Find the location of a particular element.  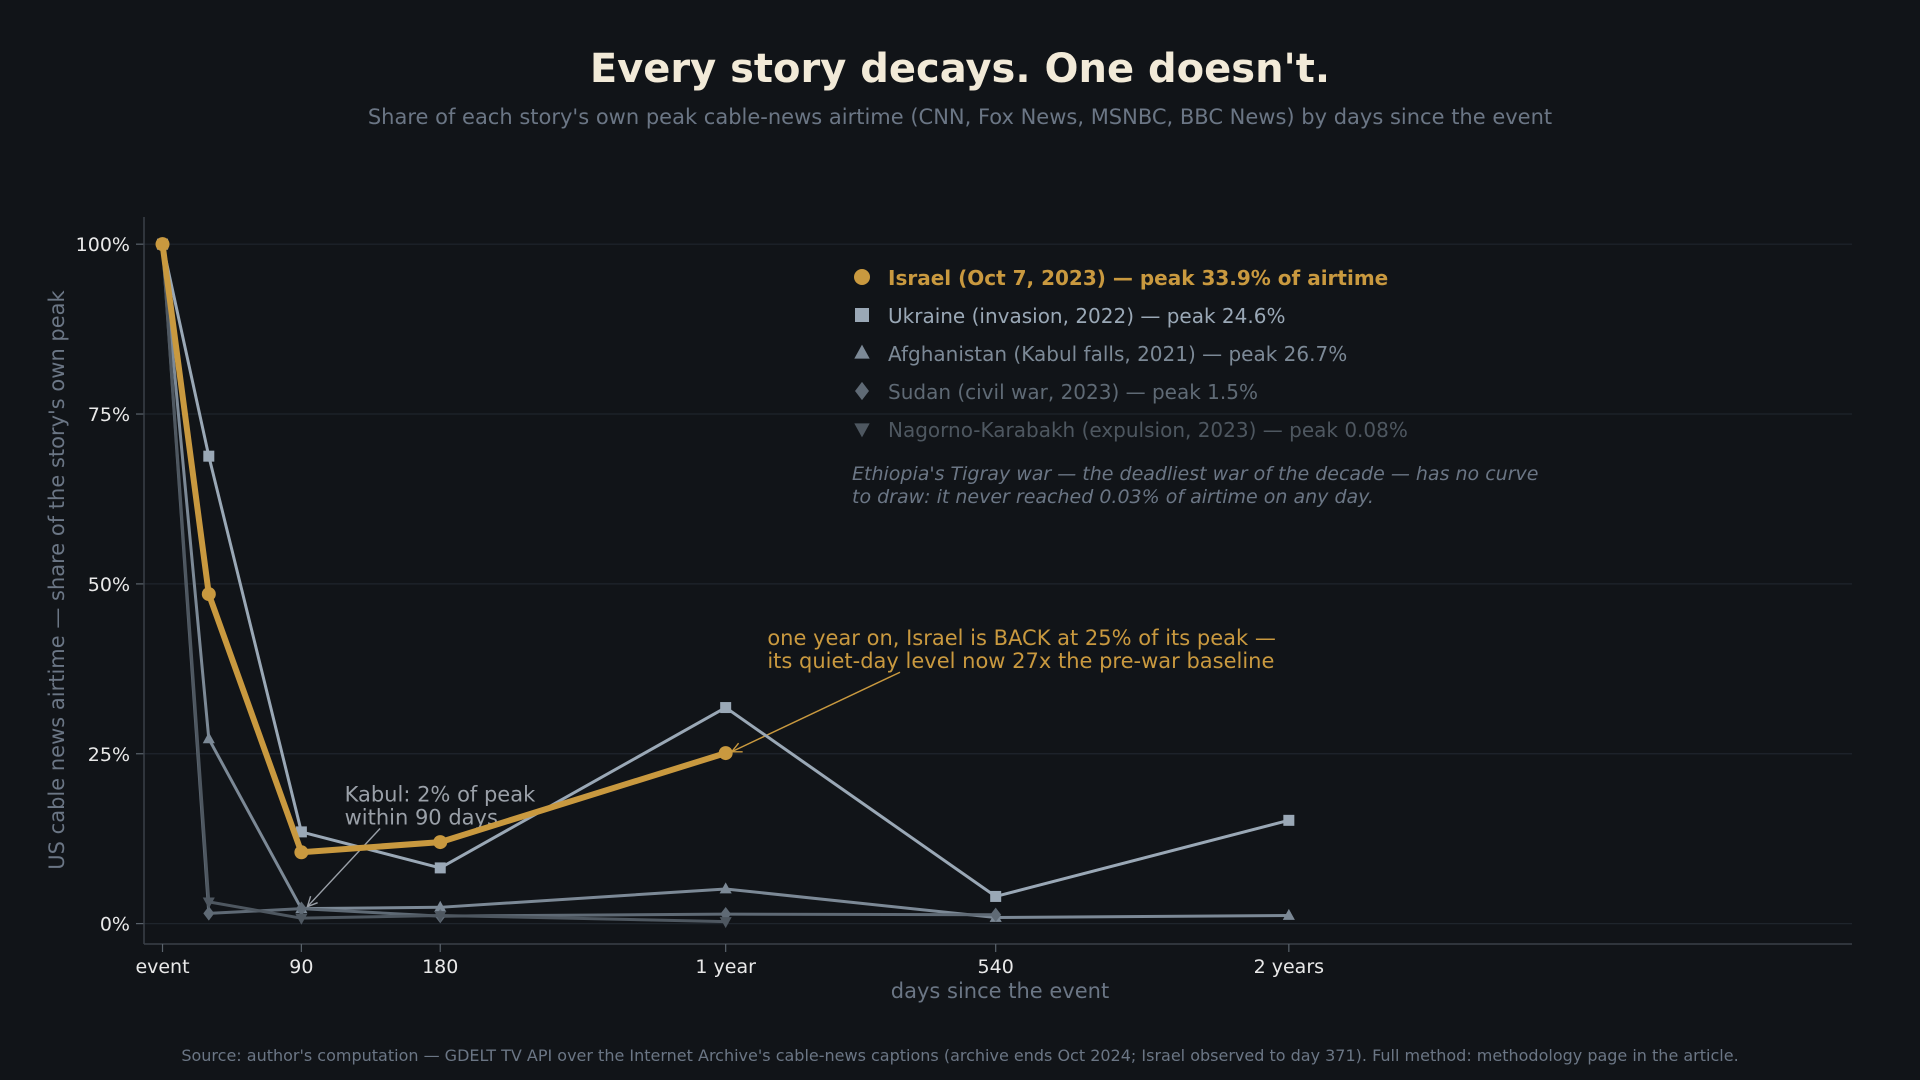

x-tick-label: 180 is located at coordinates (440, 967).